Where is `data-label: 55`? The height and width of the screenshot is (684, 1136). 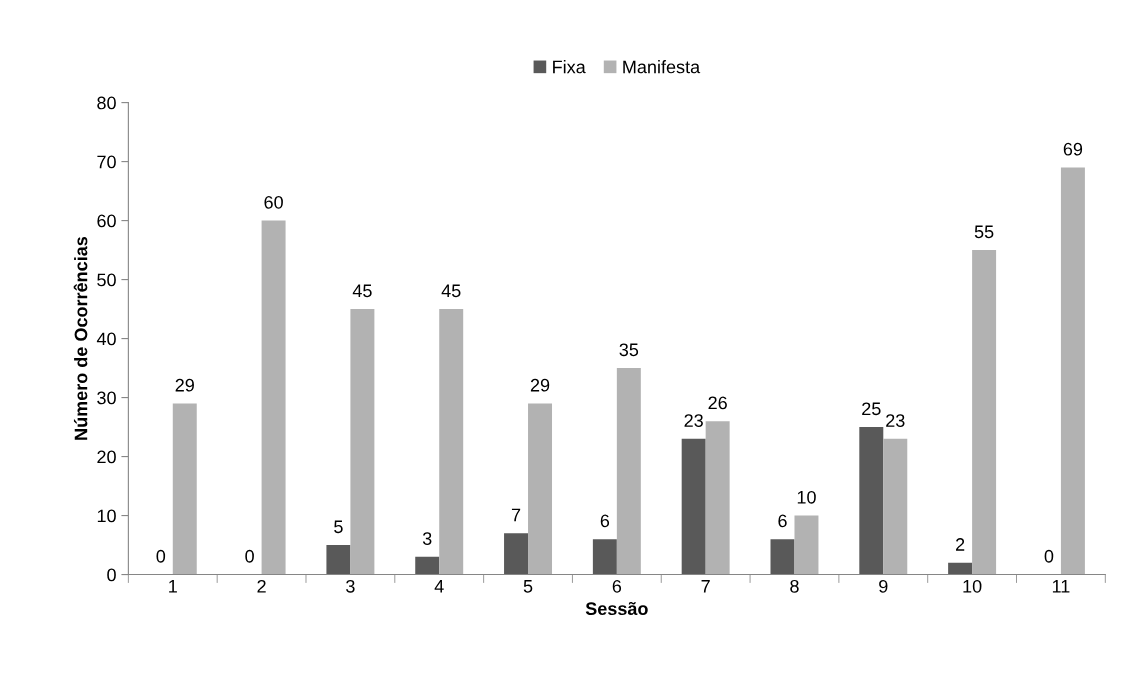 data-label: 55 is located at coordinates (984, 232).